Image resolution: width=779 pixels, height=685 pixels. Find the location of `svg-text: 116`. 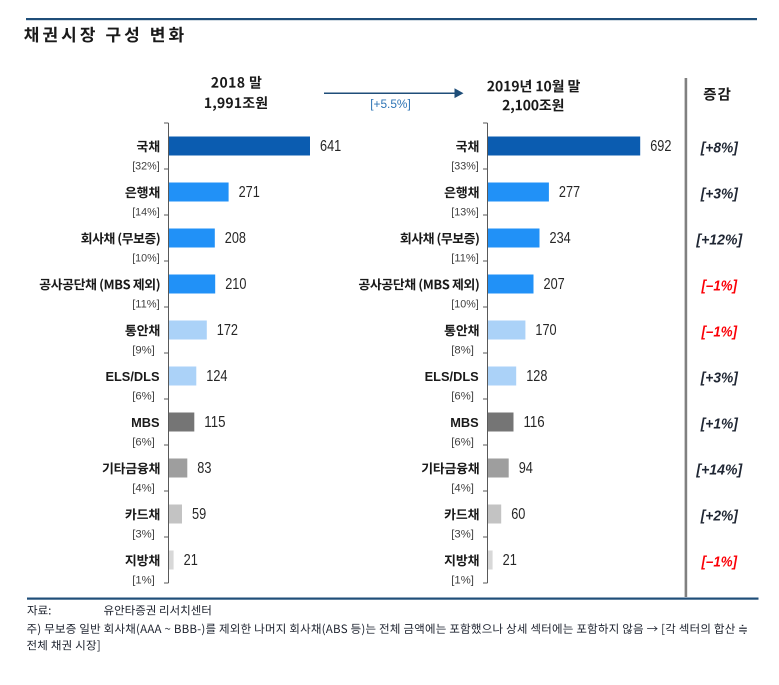

svg-text: 116 is located at coordinates (534, 422).